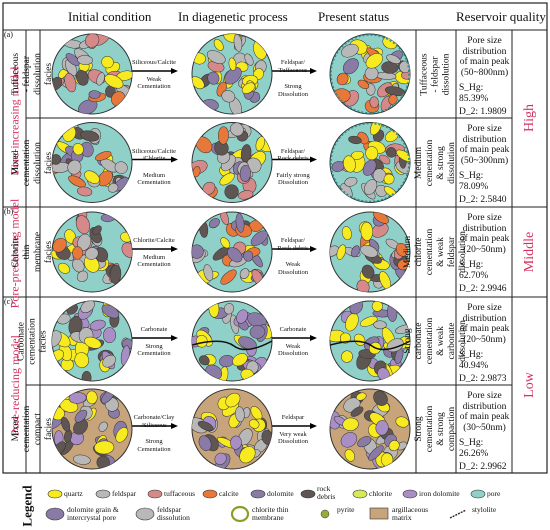  I want to click on legend-title: Legend, so click(28, 506).